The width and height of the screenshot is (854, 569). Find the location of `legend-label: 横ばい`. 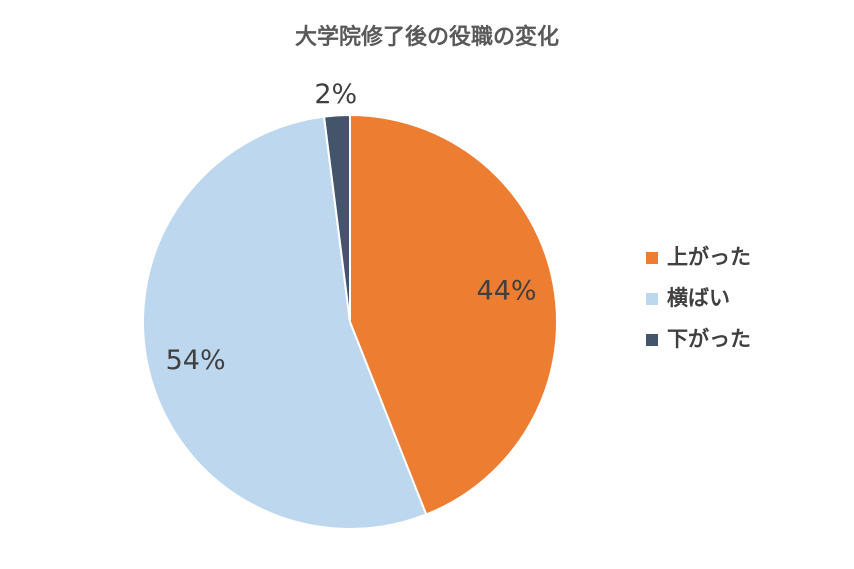

legend-label: 横ばい is located at coordinates (698, 298).